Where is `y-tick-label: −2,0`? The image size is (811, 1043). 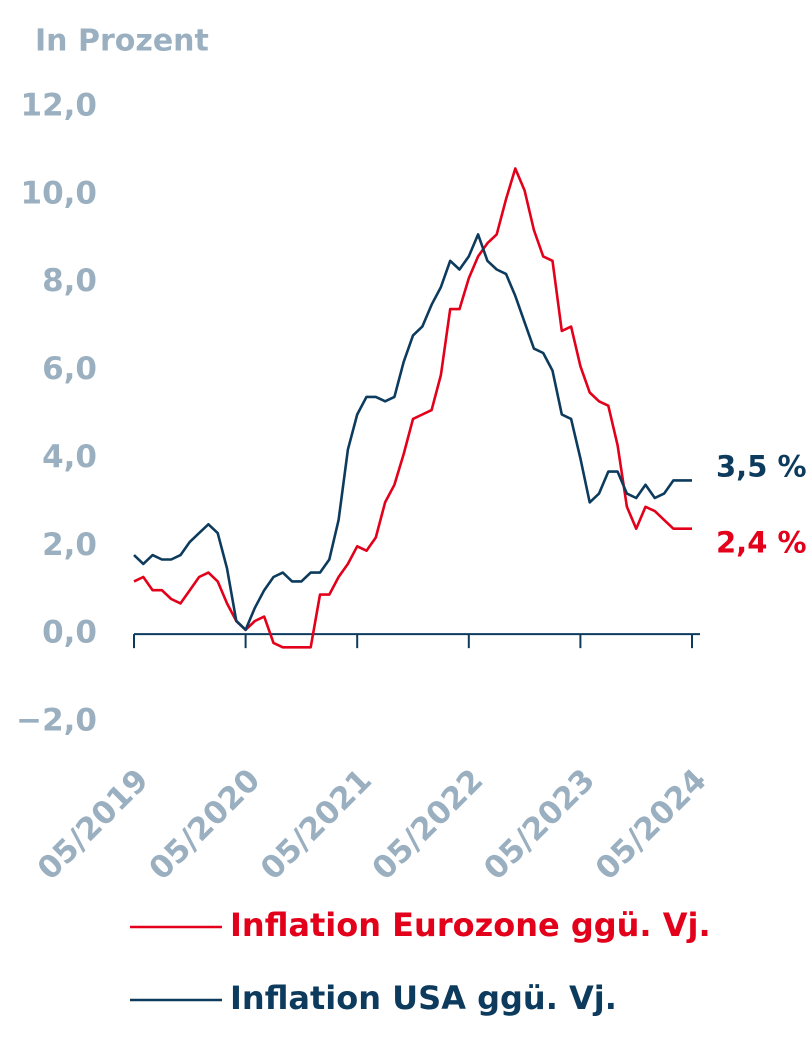
y-tick-label: −2,0 is located at coordinates (56, 721).